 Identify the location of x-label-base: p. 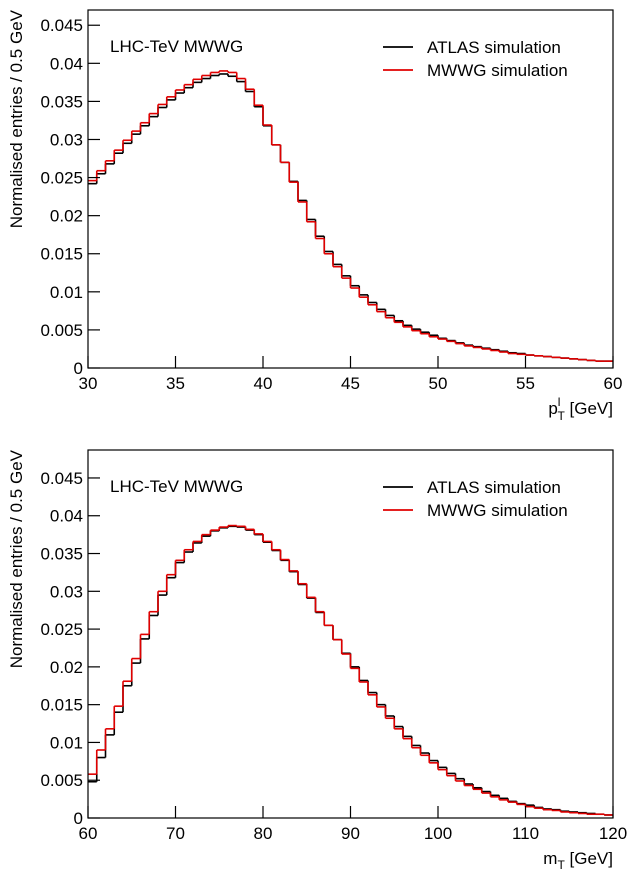
(552, 408).